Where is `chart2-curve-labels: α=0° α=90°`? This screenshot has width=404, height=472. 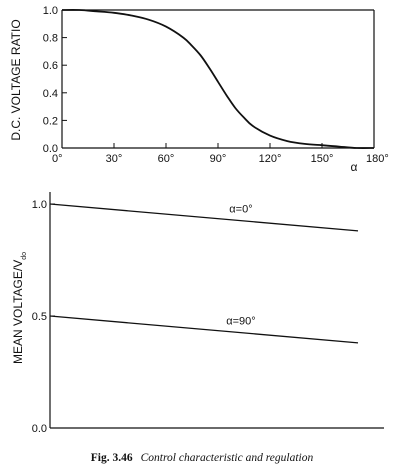
chart2-curve-labels: α=0° α=90° is located at coordinates (240, 266).